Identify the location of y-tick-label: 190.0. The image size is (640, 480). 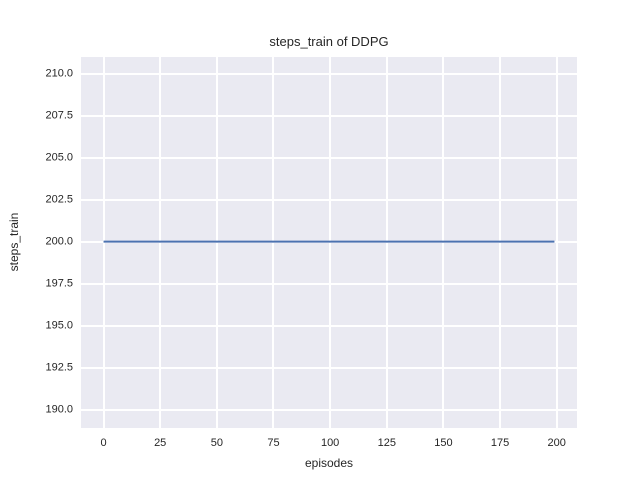
(59, 409).